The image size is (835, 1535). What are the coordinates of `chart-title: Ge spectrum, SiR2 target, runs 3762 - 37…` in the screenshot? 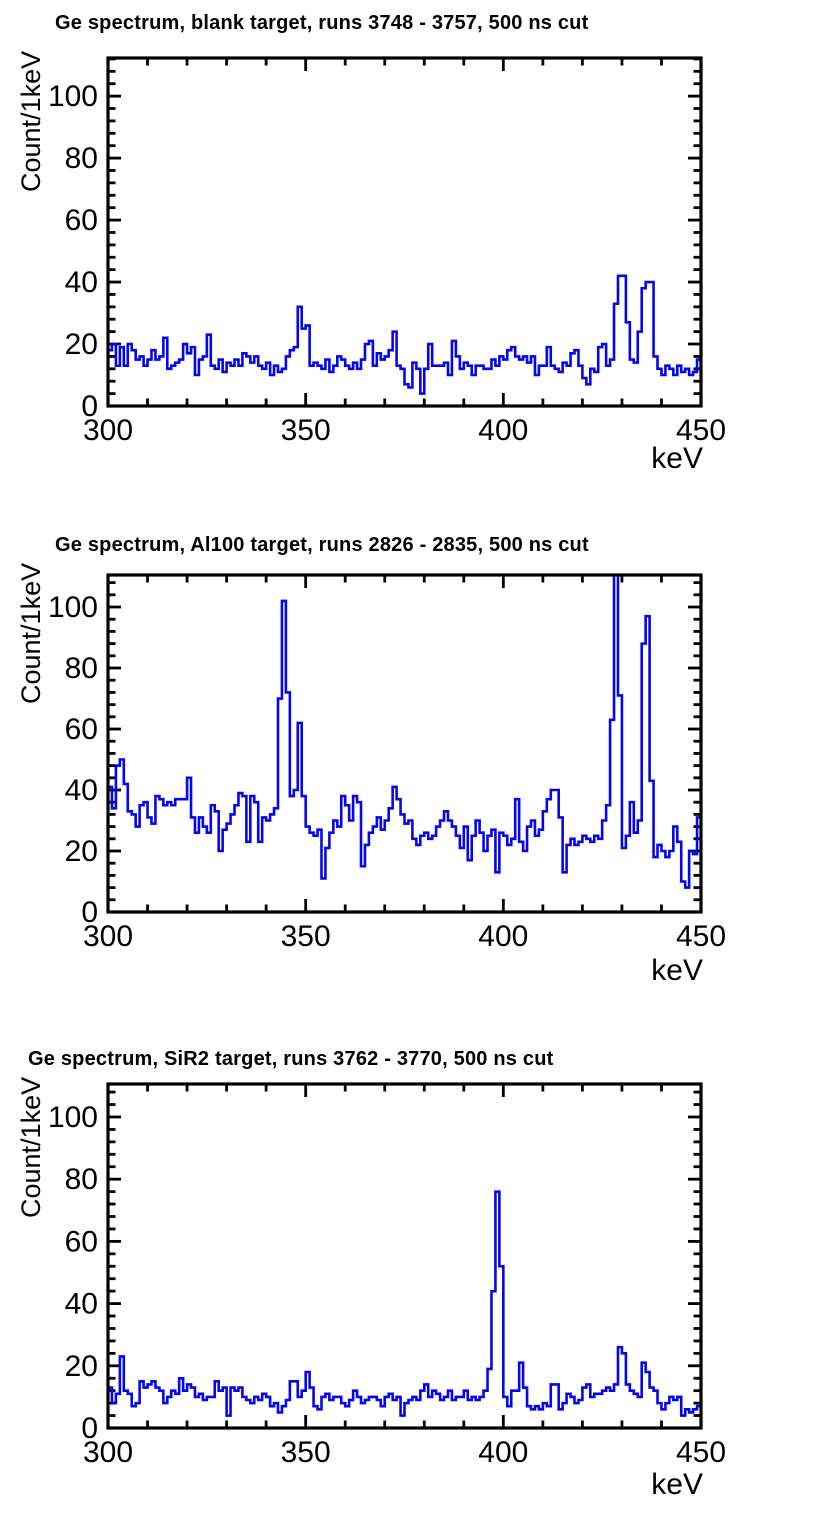 It's located at (291, 1059).